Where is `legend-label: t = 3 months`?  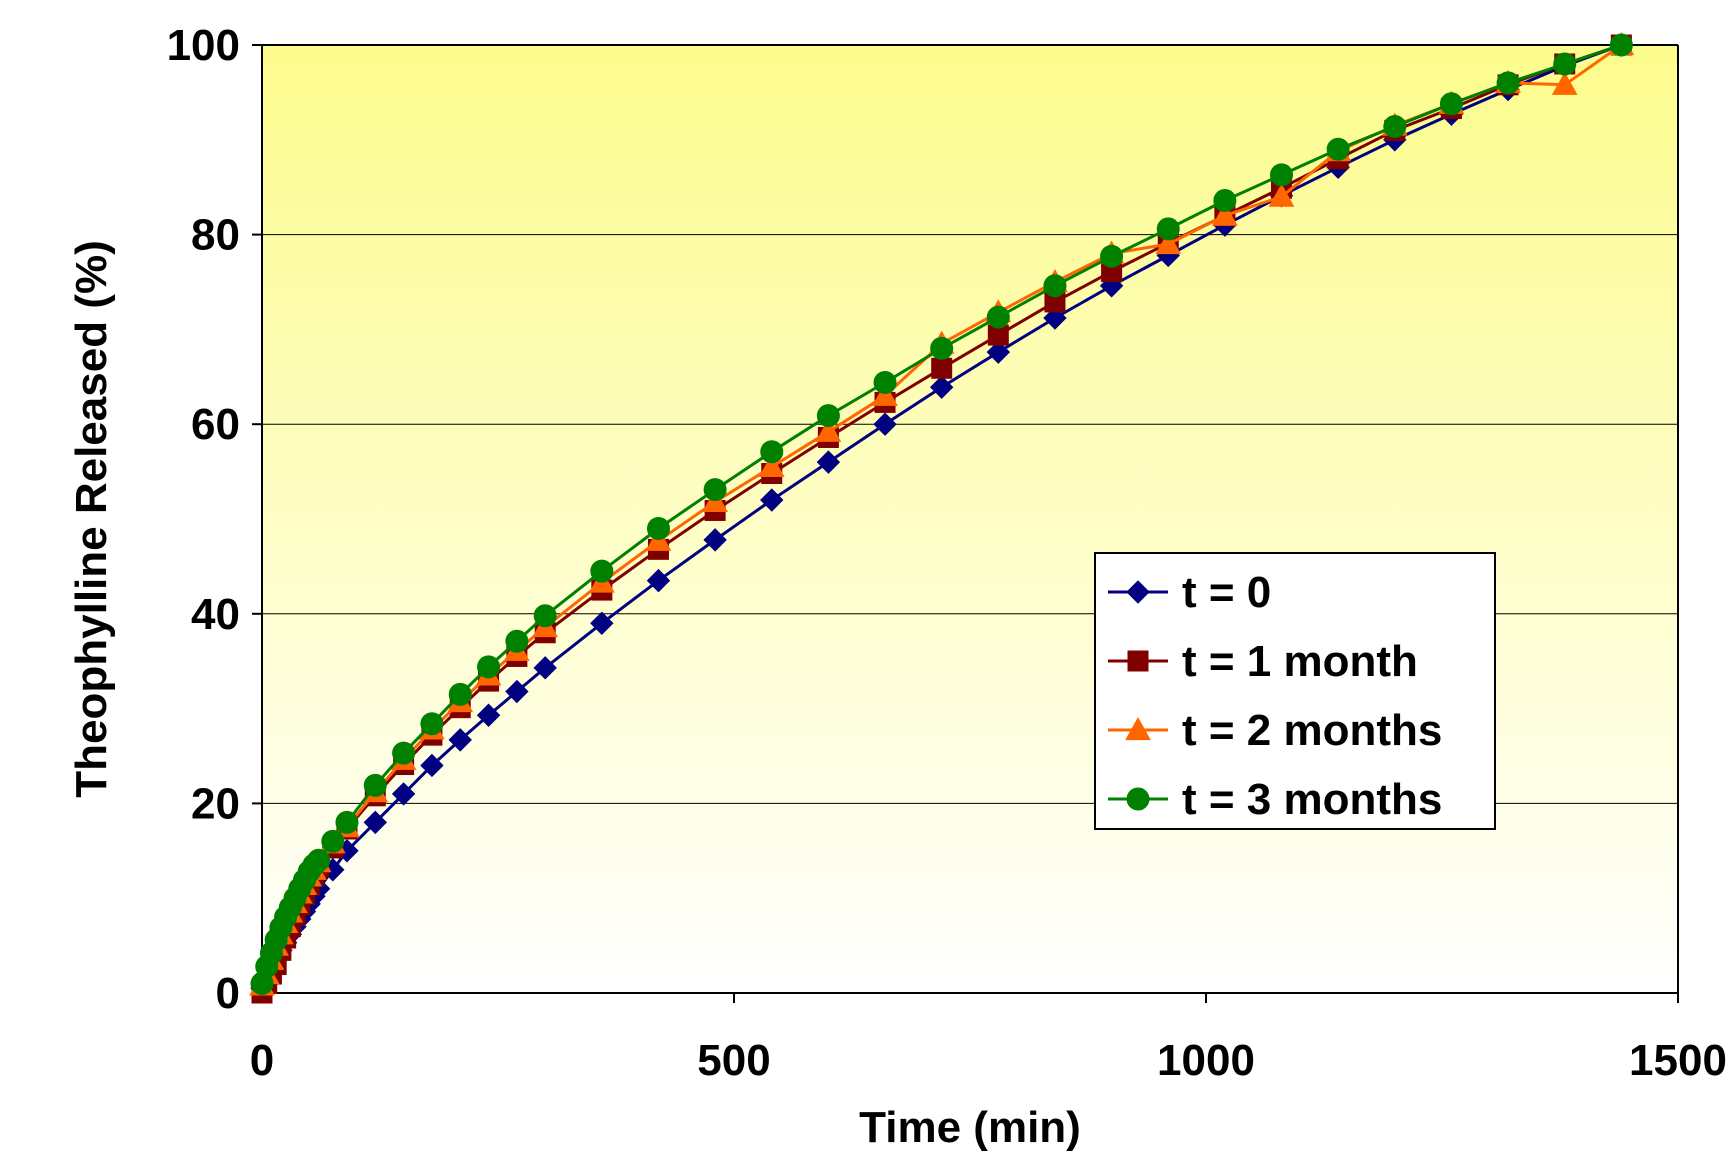
legend-label: t = 3 months is located at coordinates (1312, 799).